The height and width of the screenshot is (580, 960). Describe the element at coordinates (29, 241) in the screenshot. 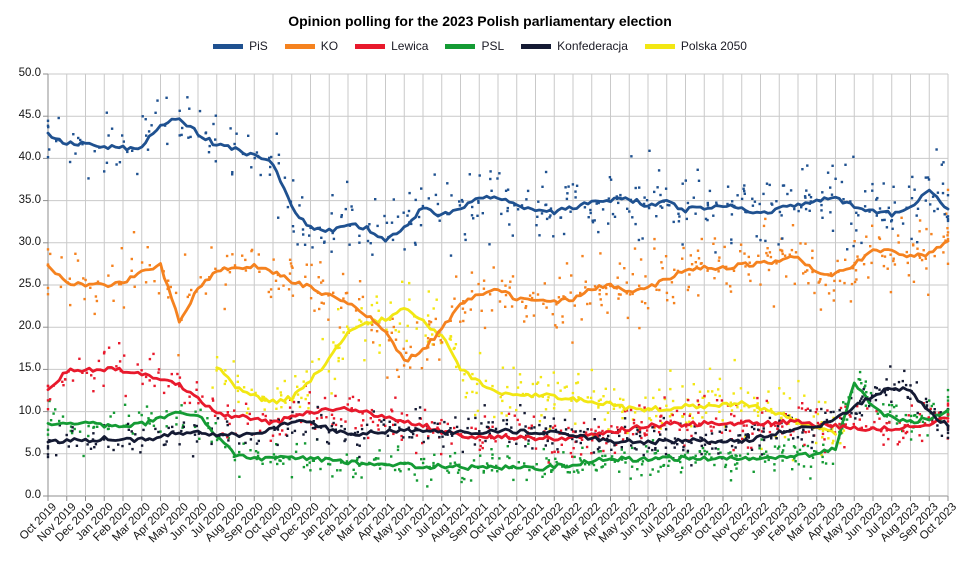

I see `y-tick-label: 30.0` at that location.